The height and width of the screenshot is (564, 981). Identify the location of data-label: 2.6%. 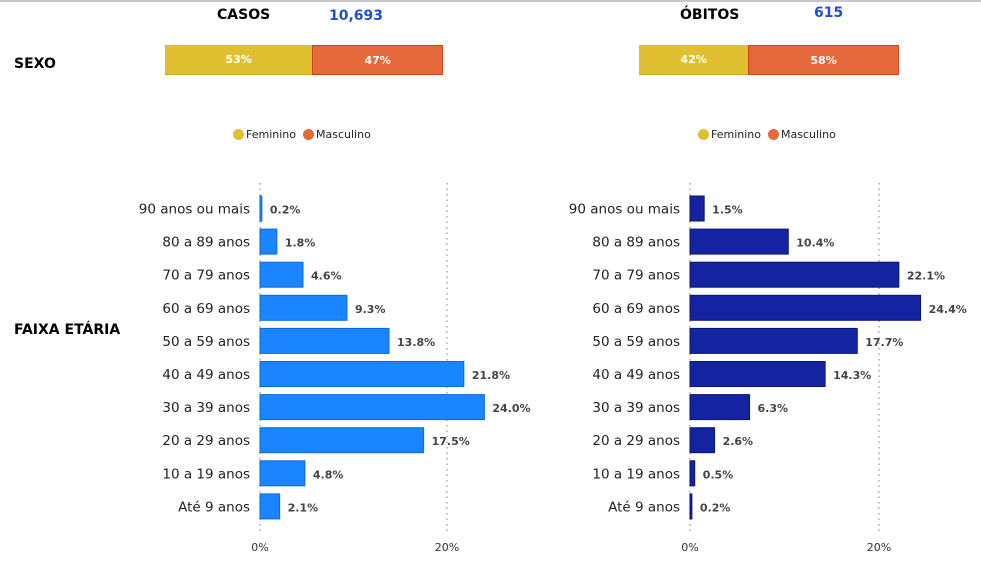
(738, 441).